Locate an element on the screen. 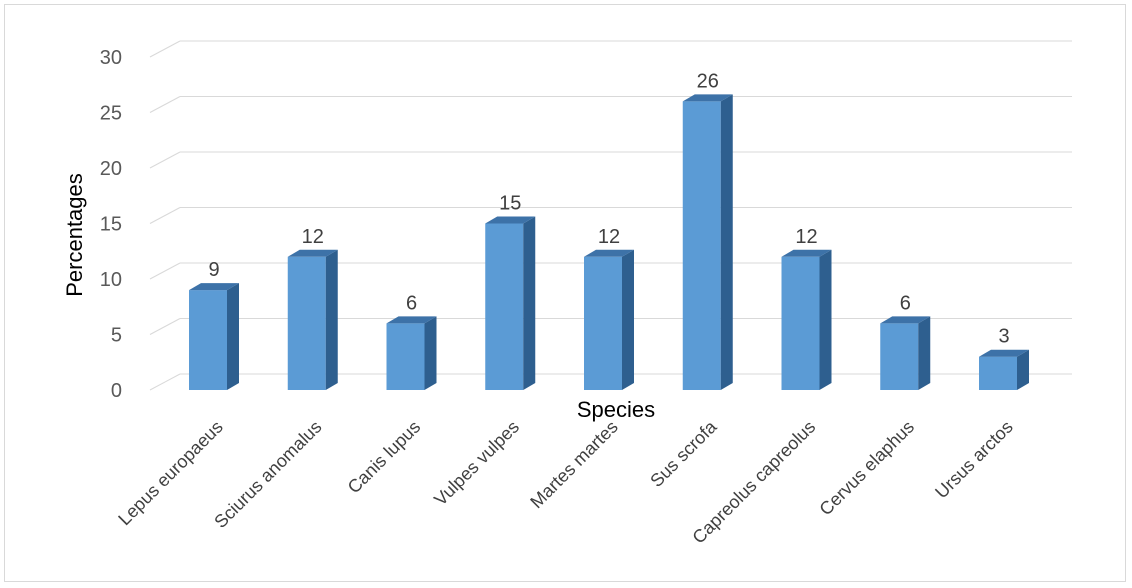  x-tick-label: Vulpes vulpes is located at coordinates (476, 463).